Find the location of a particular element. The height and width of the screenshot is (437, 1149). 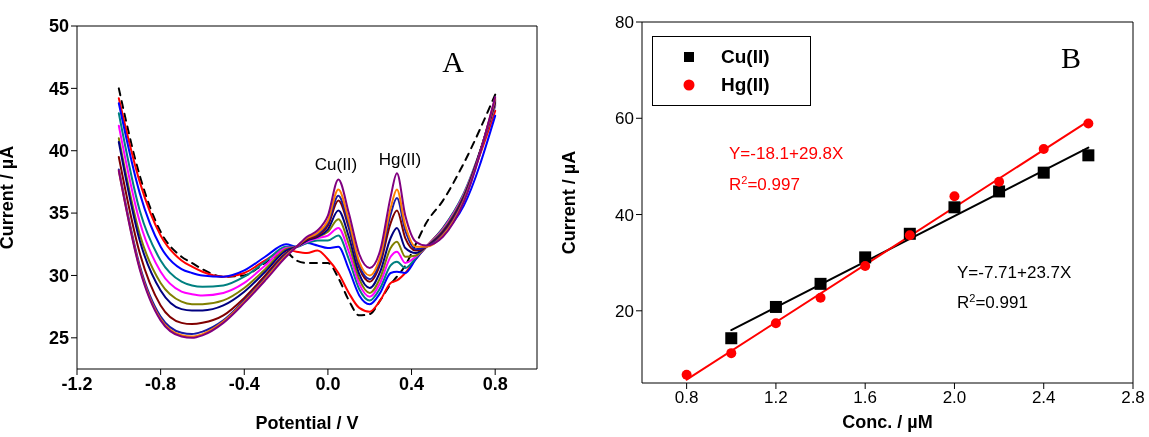

y-tick-label: 45 is located at coordinates (58, 88).